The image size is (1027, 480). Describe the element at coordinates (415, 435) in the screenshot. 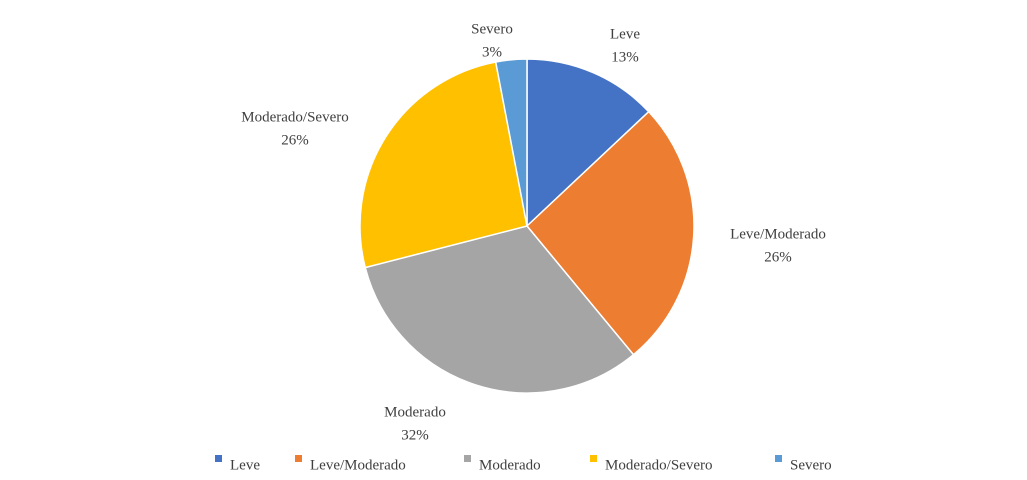

I see `slice-value-label: 32%` at that location.